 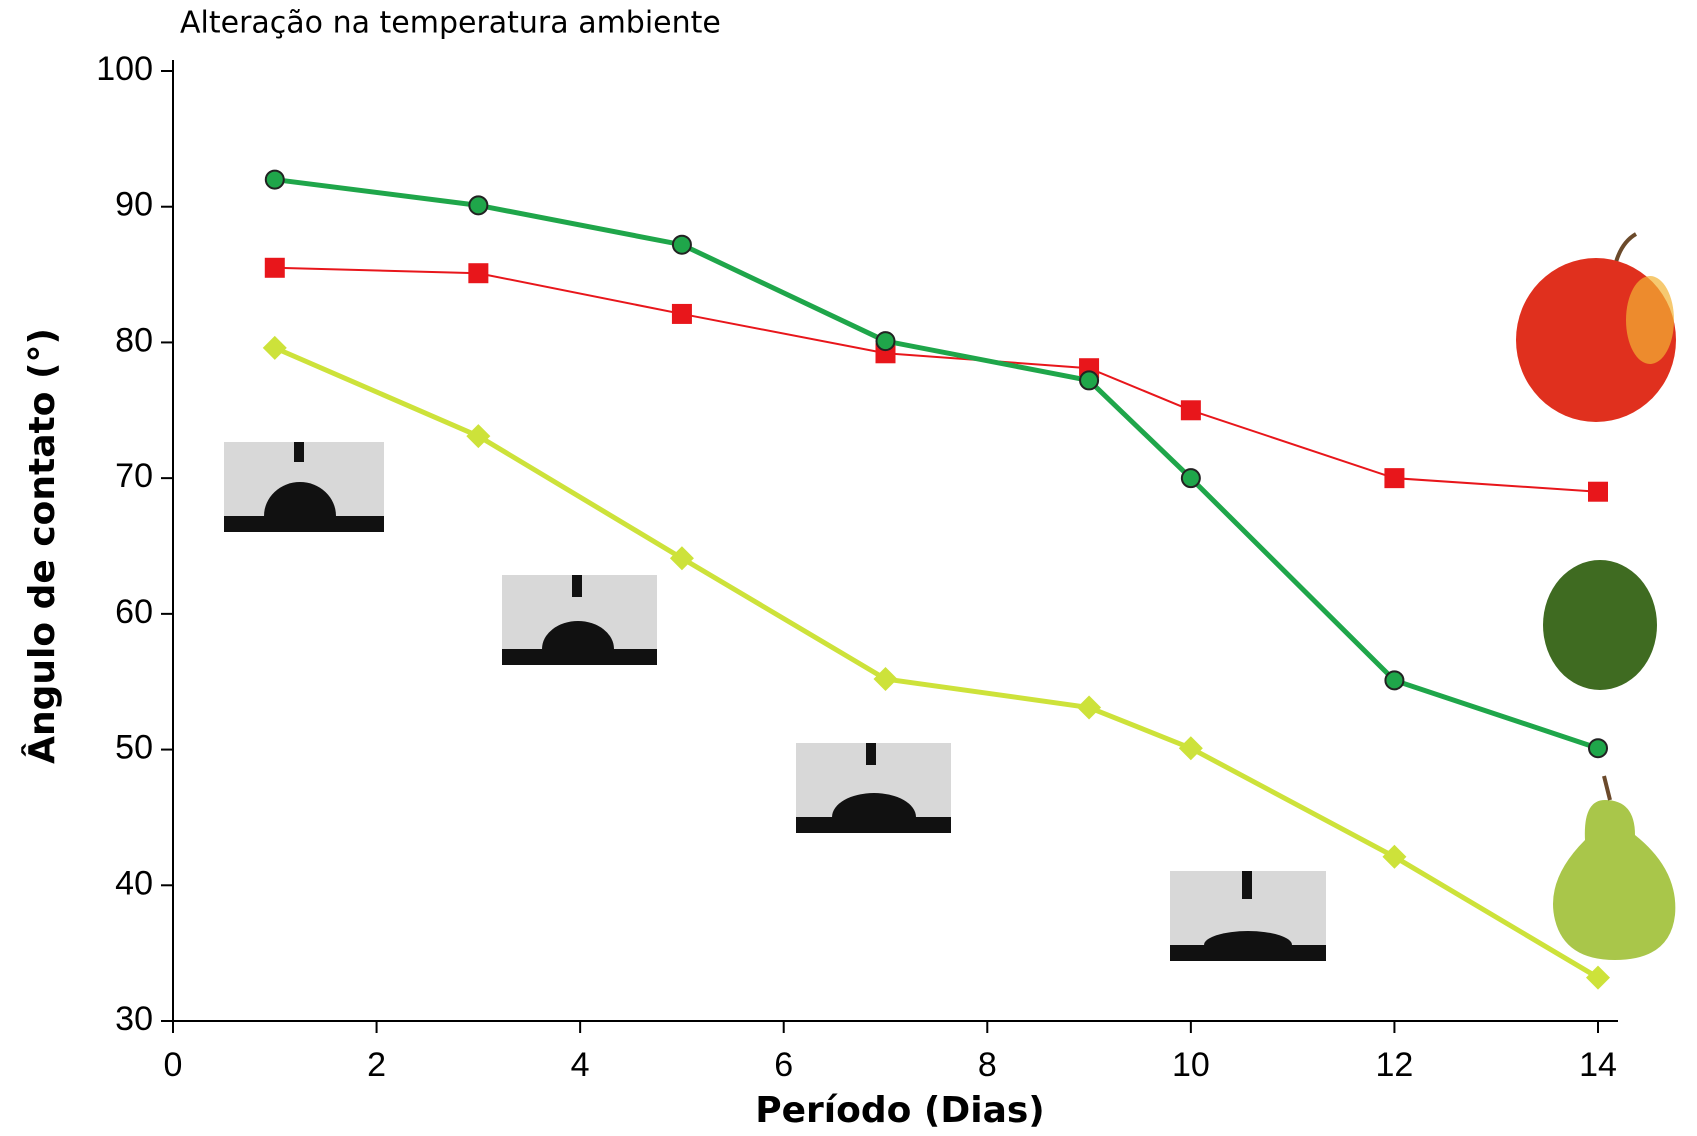 I want to click on x-tick-label: 2, so click(x=376, y=1065).